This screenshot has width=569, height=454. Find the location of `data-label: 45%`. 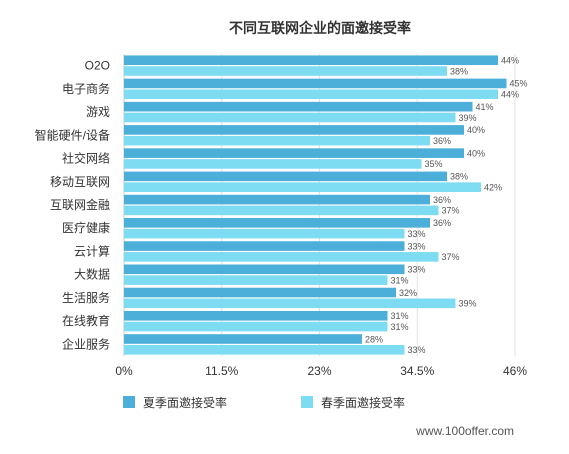

data-label: 45% is located at coordinates (519, 84).